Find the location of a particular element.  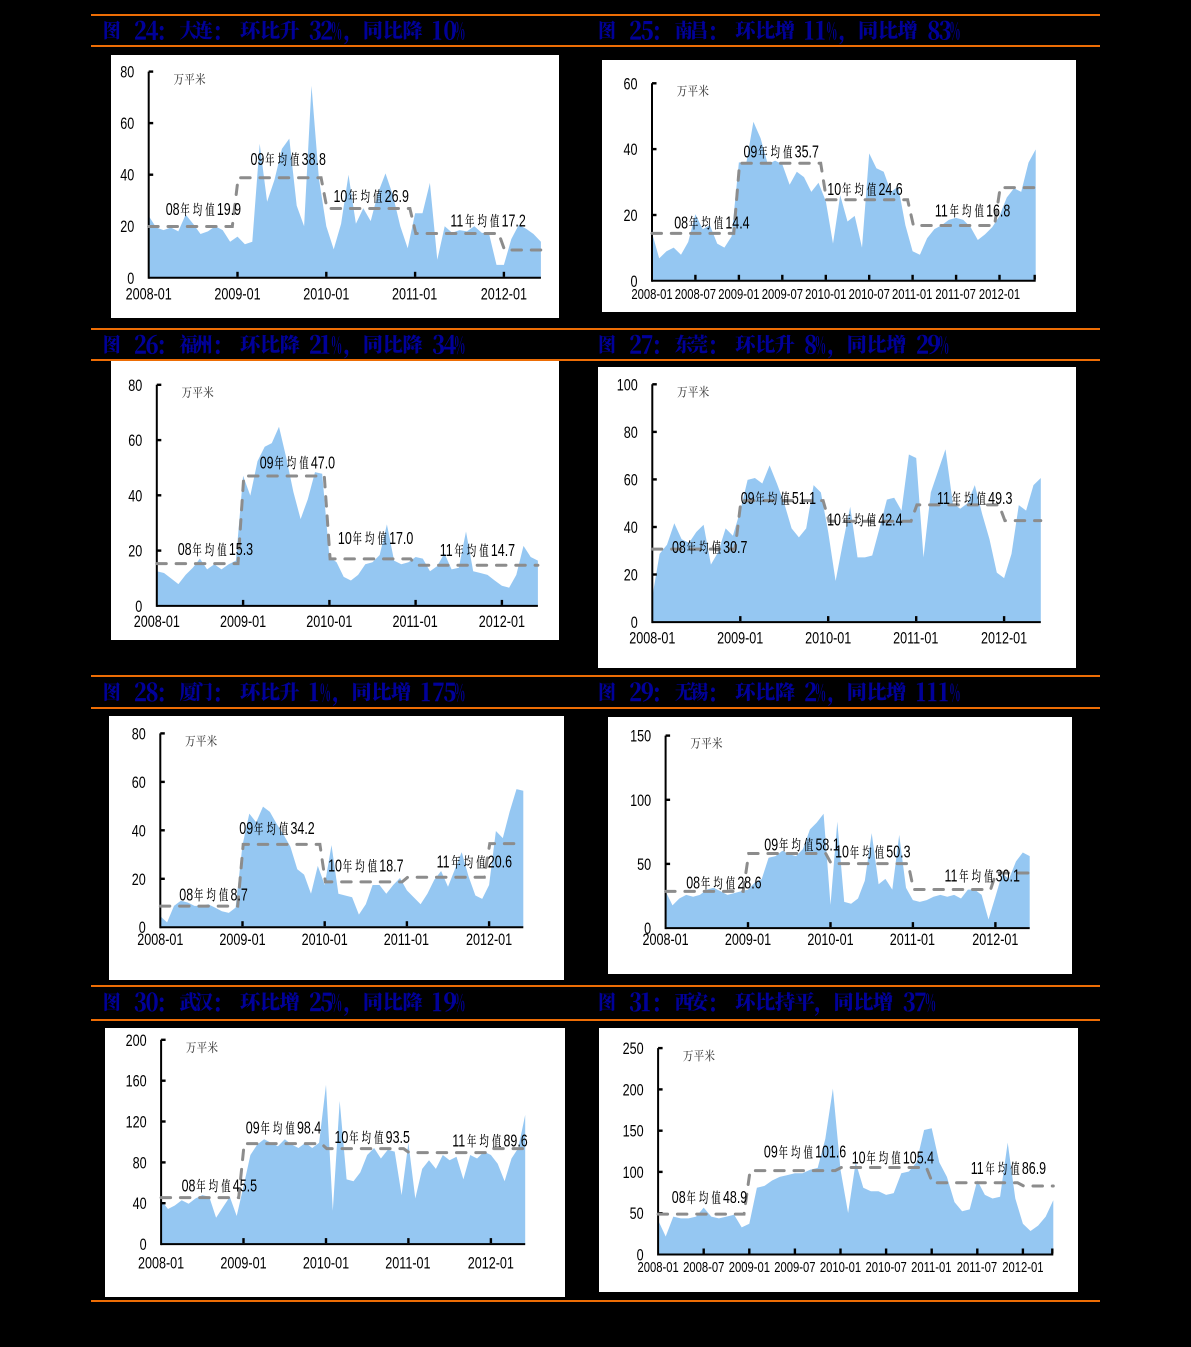

svg-text: 58.1 is located at coordinates (828, 846).